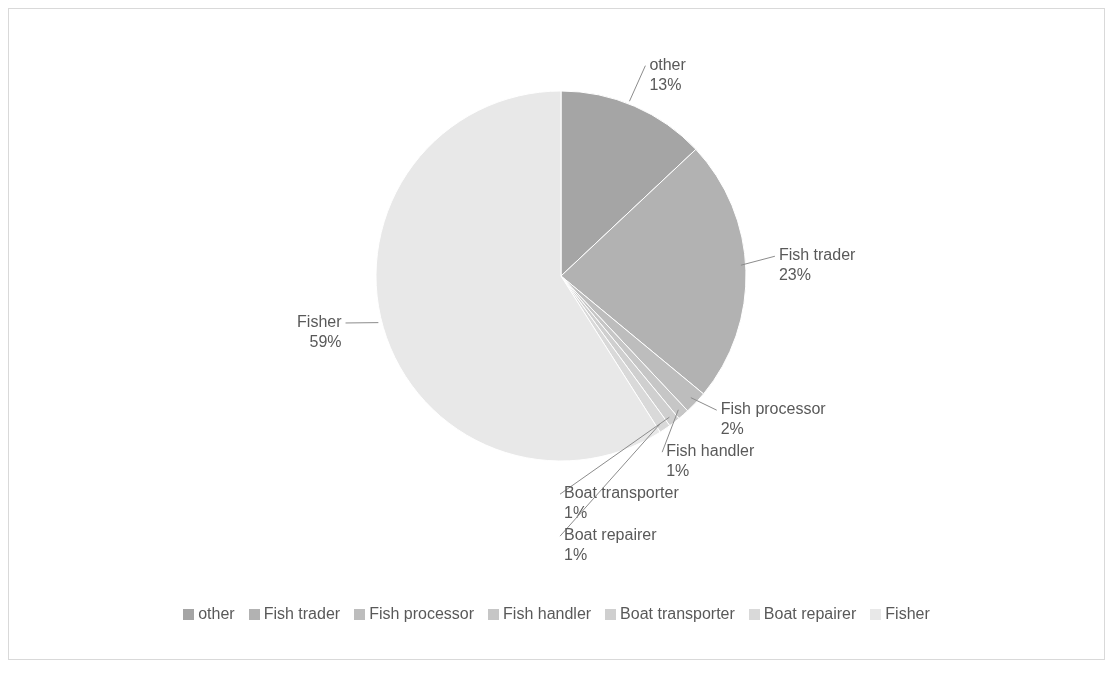  What do you see at coordinates (622, 493) in the screenshot?
I see `slice-label: Boat transporter` at bounding box center [622, 493].